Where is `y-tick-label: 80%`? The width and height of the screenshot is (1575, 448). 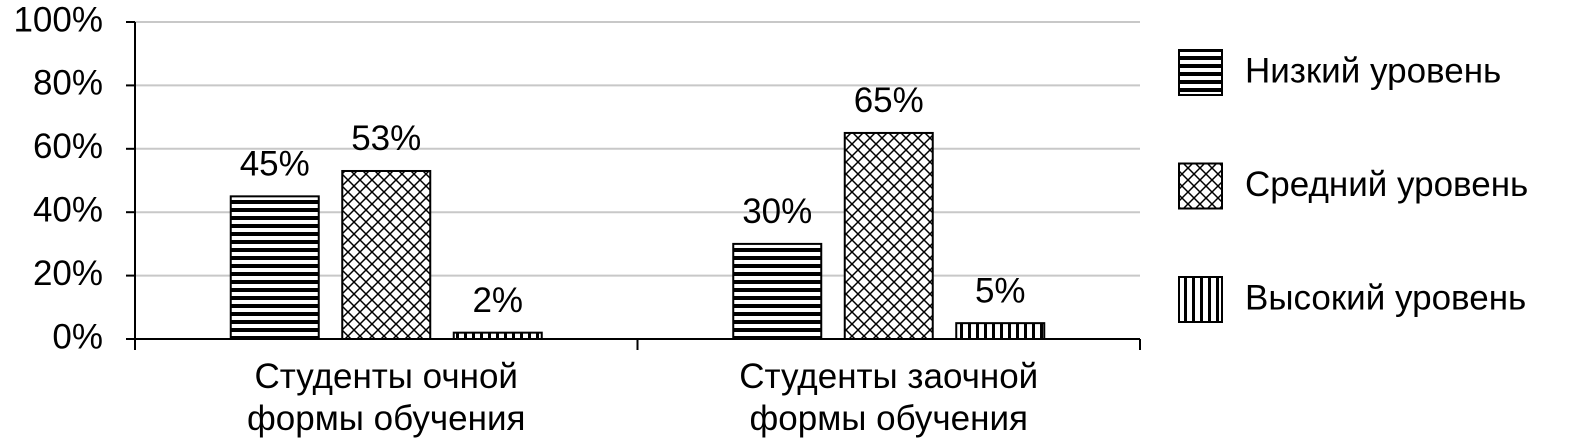
y-tick-label: 80% is located at coordinates (68, 83).